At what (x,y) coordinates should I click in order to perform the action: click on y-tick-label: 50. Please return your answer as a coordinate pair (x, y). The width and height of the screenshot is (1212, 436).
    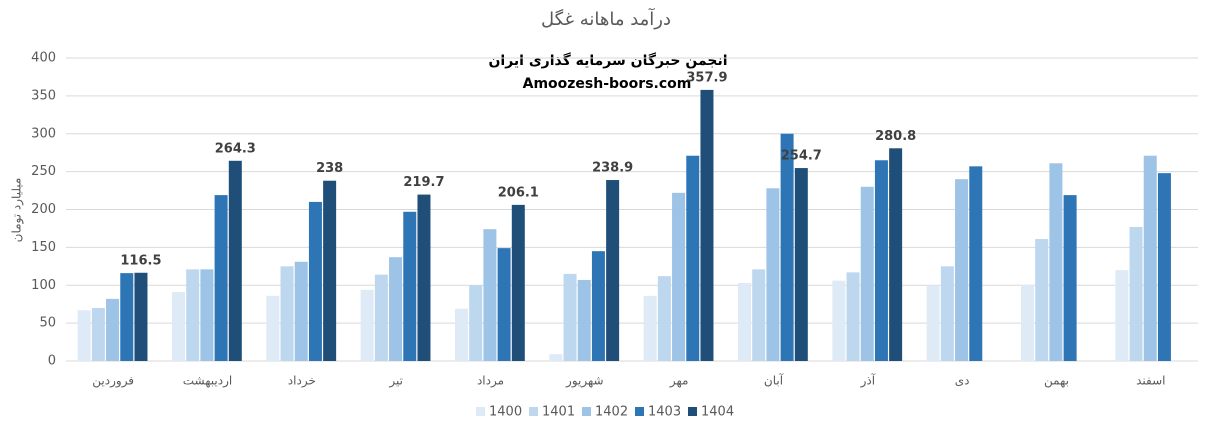
    Looking at the image, I should click on (47, 323).